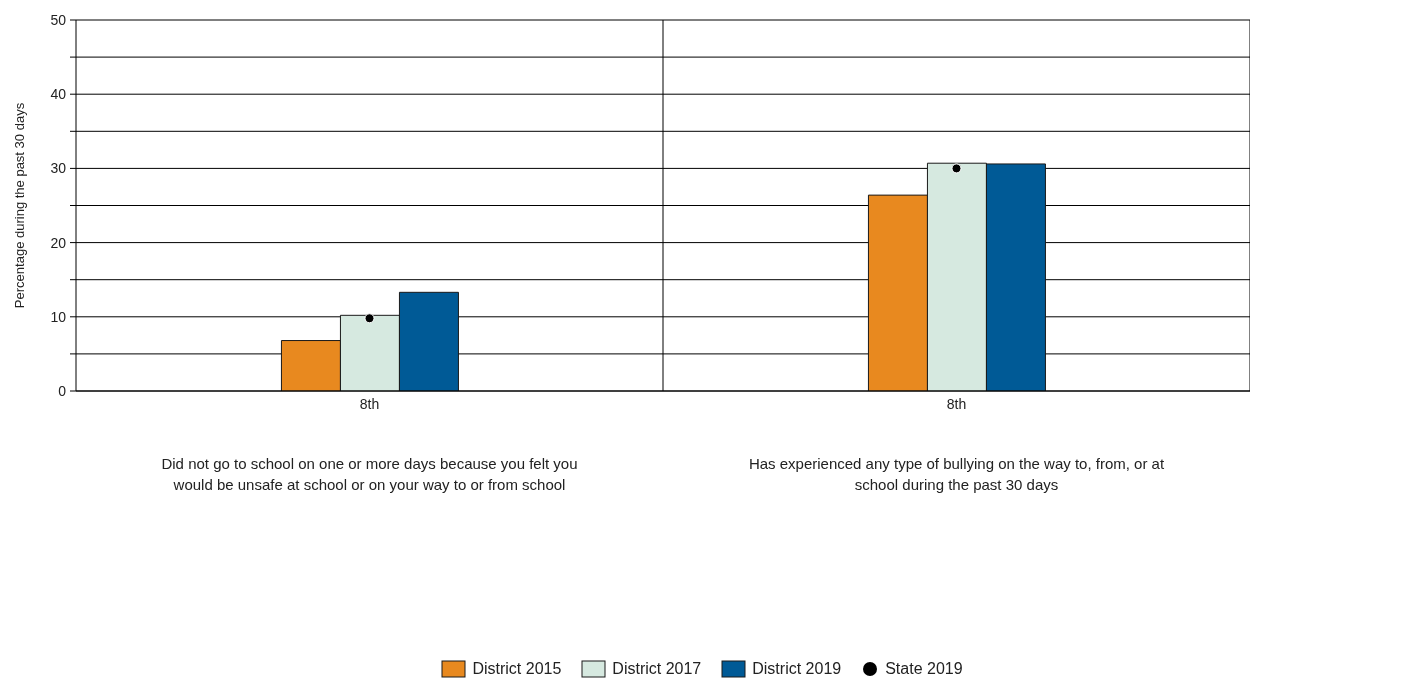  Describe the element at coordinates (923, 669) in the screenshot. I see `legend-label: State 2019` at that location.